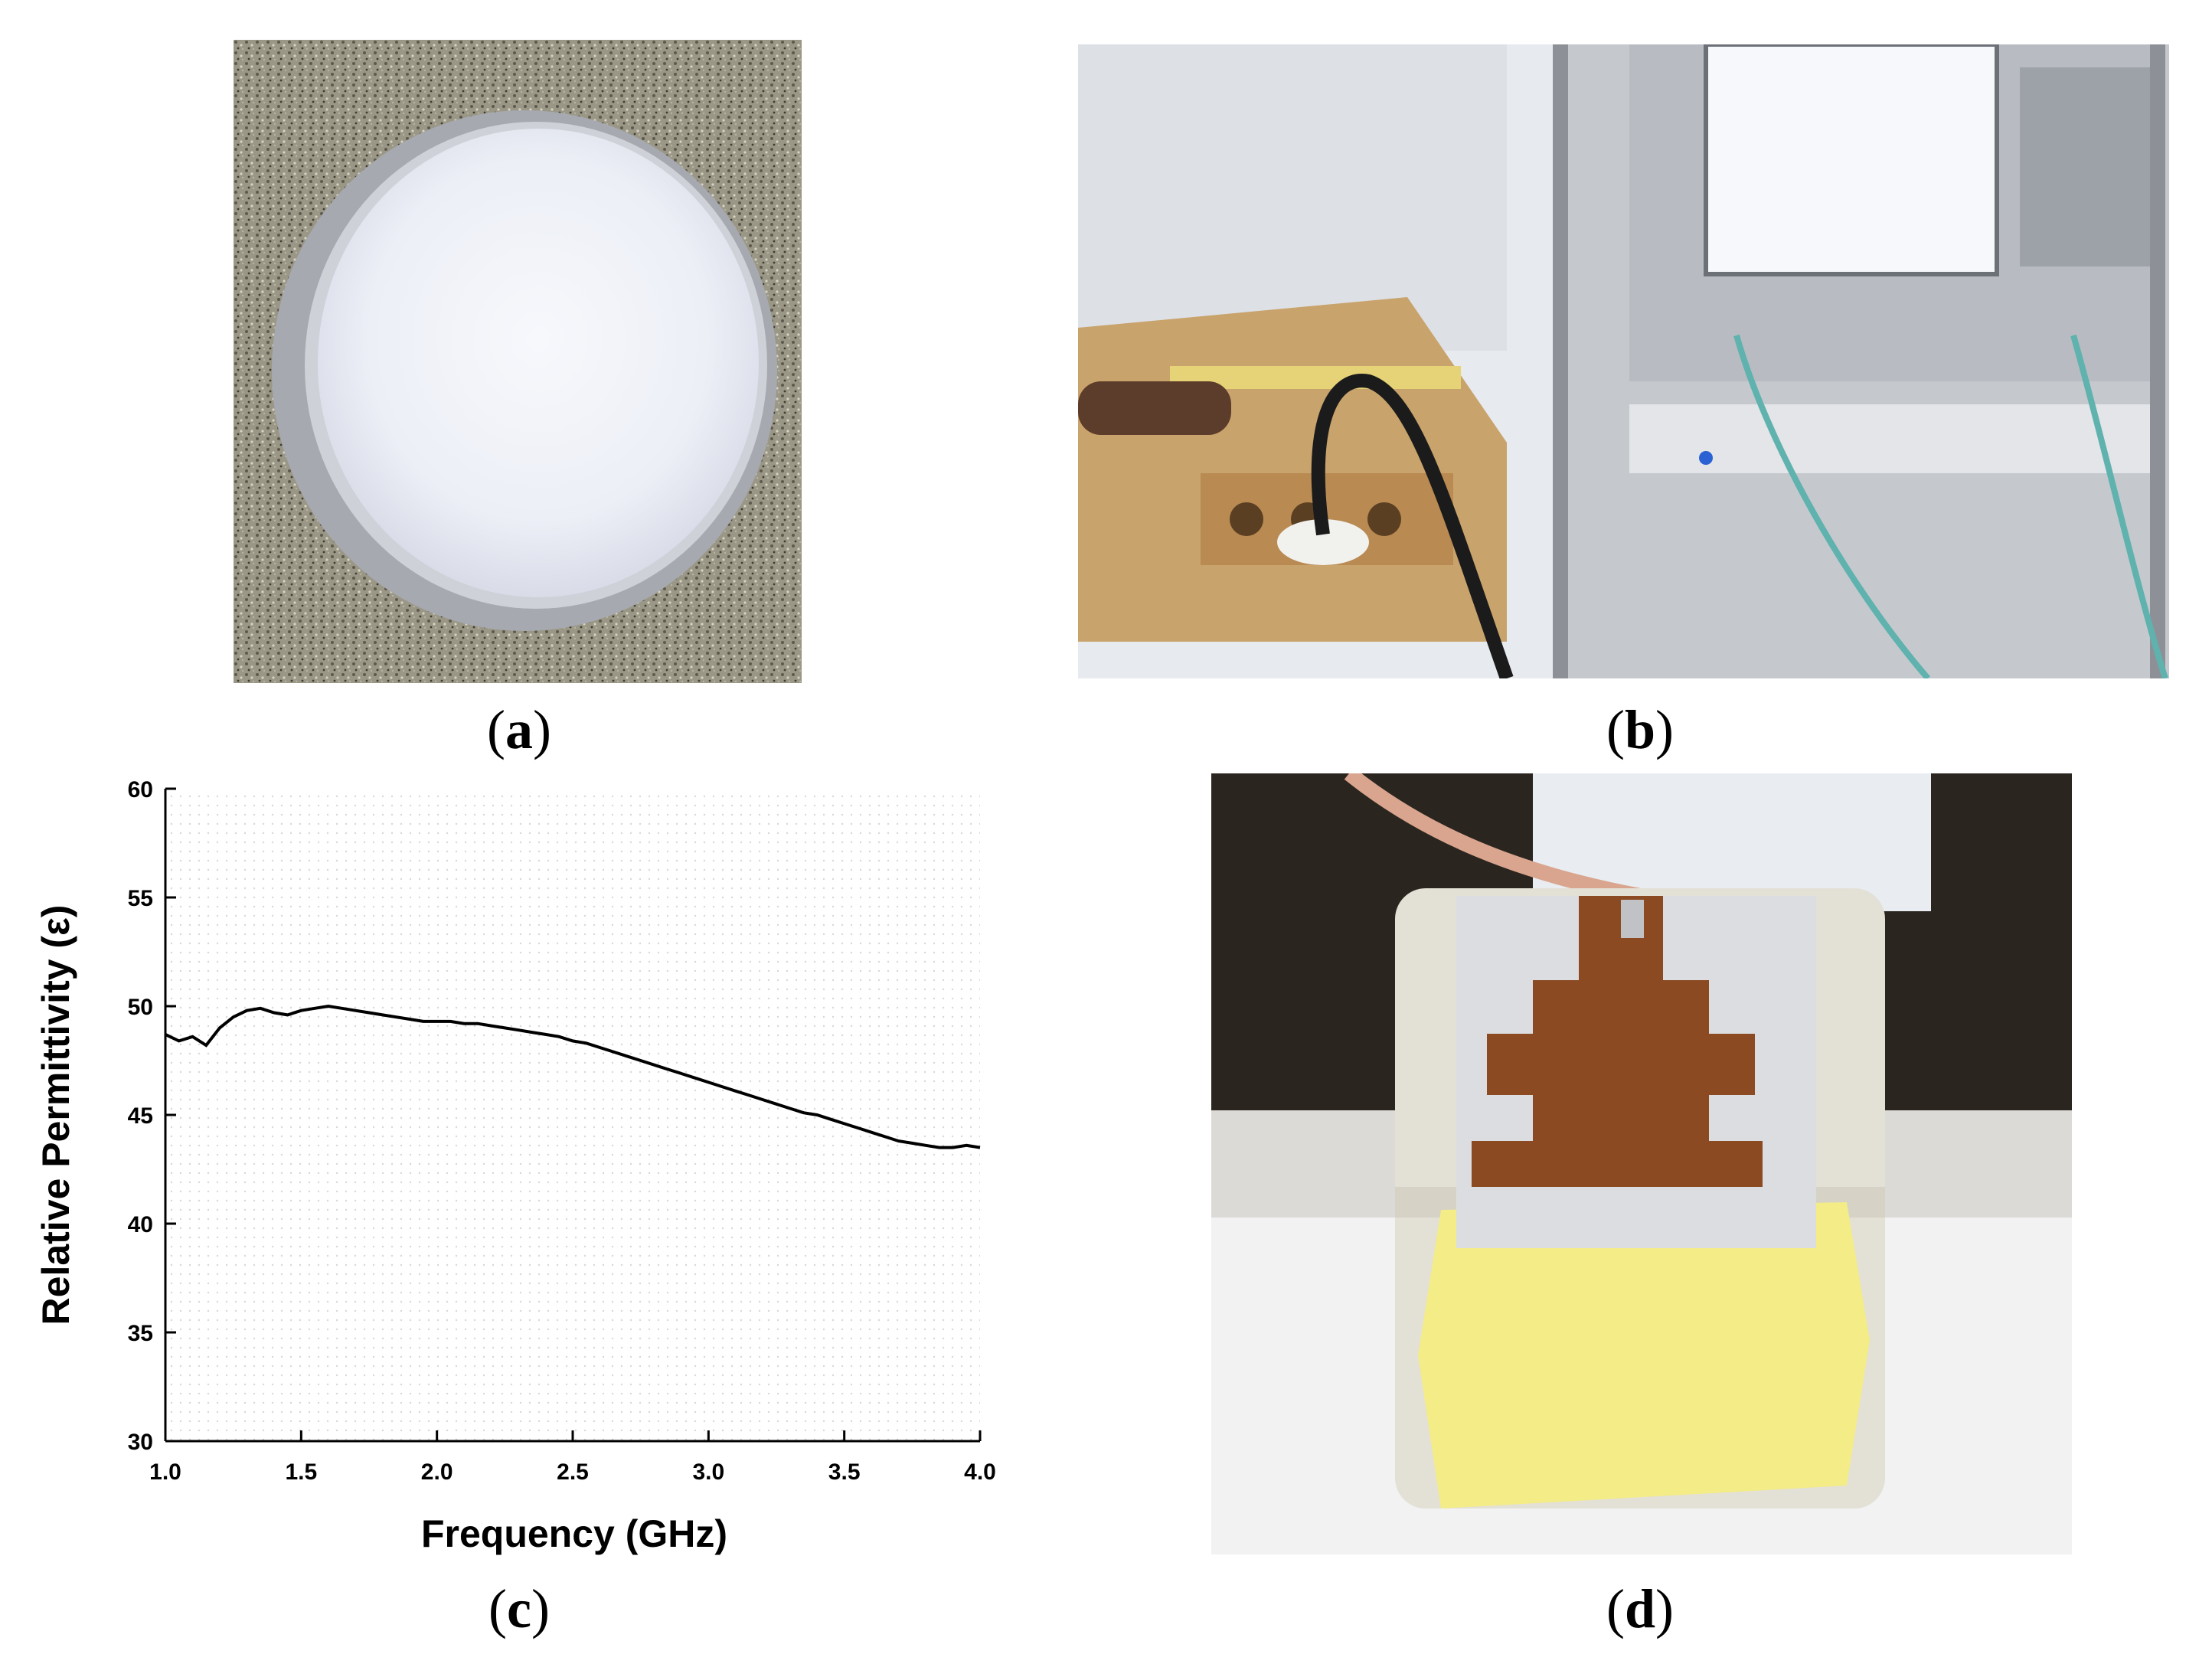 The height and width of the screenshot is (1654, 2212). I want to click on x-tick-label: 4.0, so click(980, 1472).